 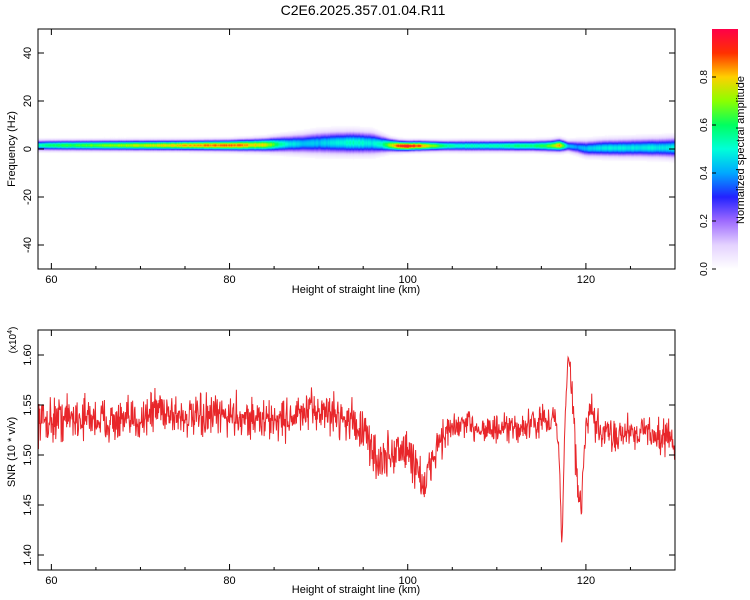 What do you see at coordinates (725, 149) in the screenshot?
I see `colorbar-gradient` at bounding box center [725, 149].